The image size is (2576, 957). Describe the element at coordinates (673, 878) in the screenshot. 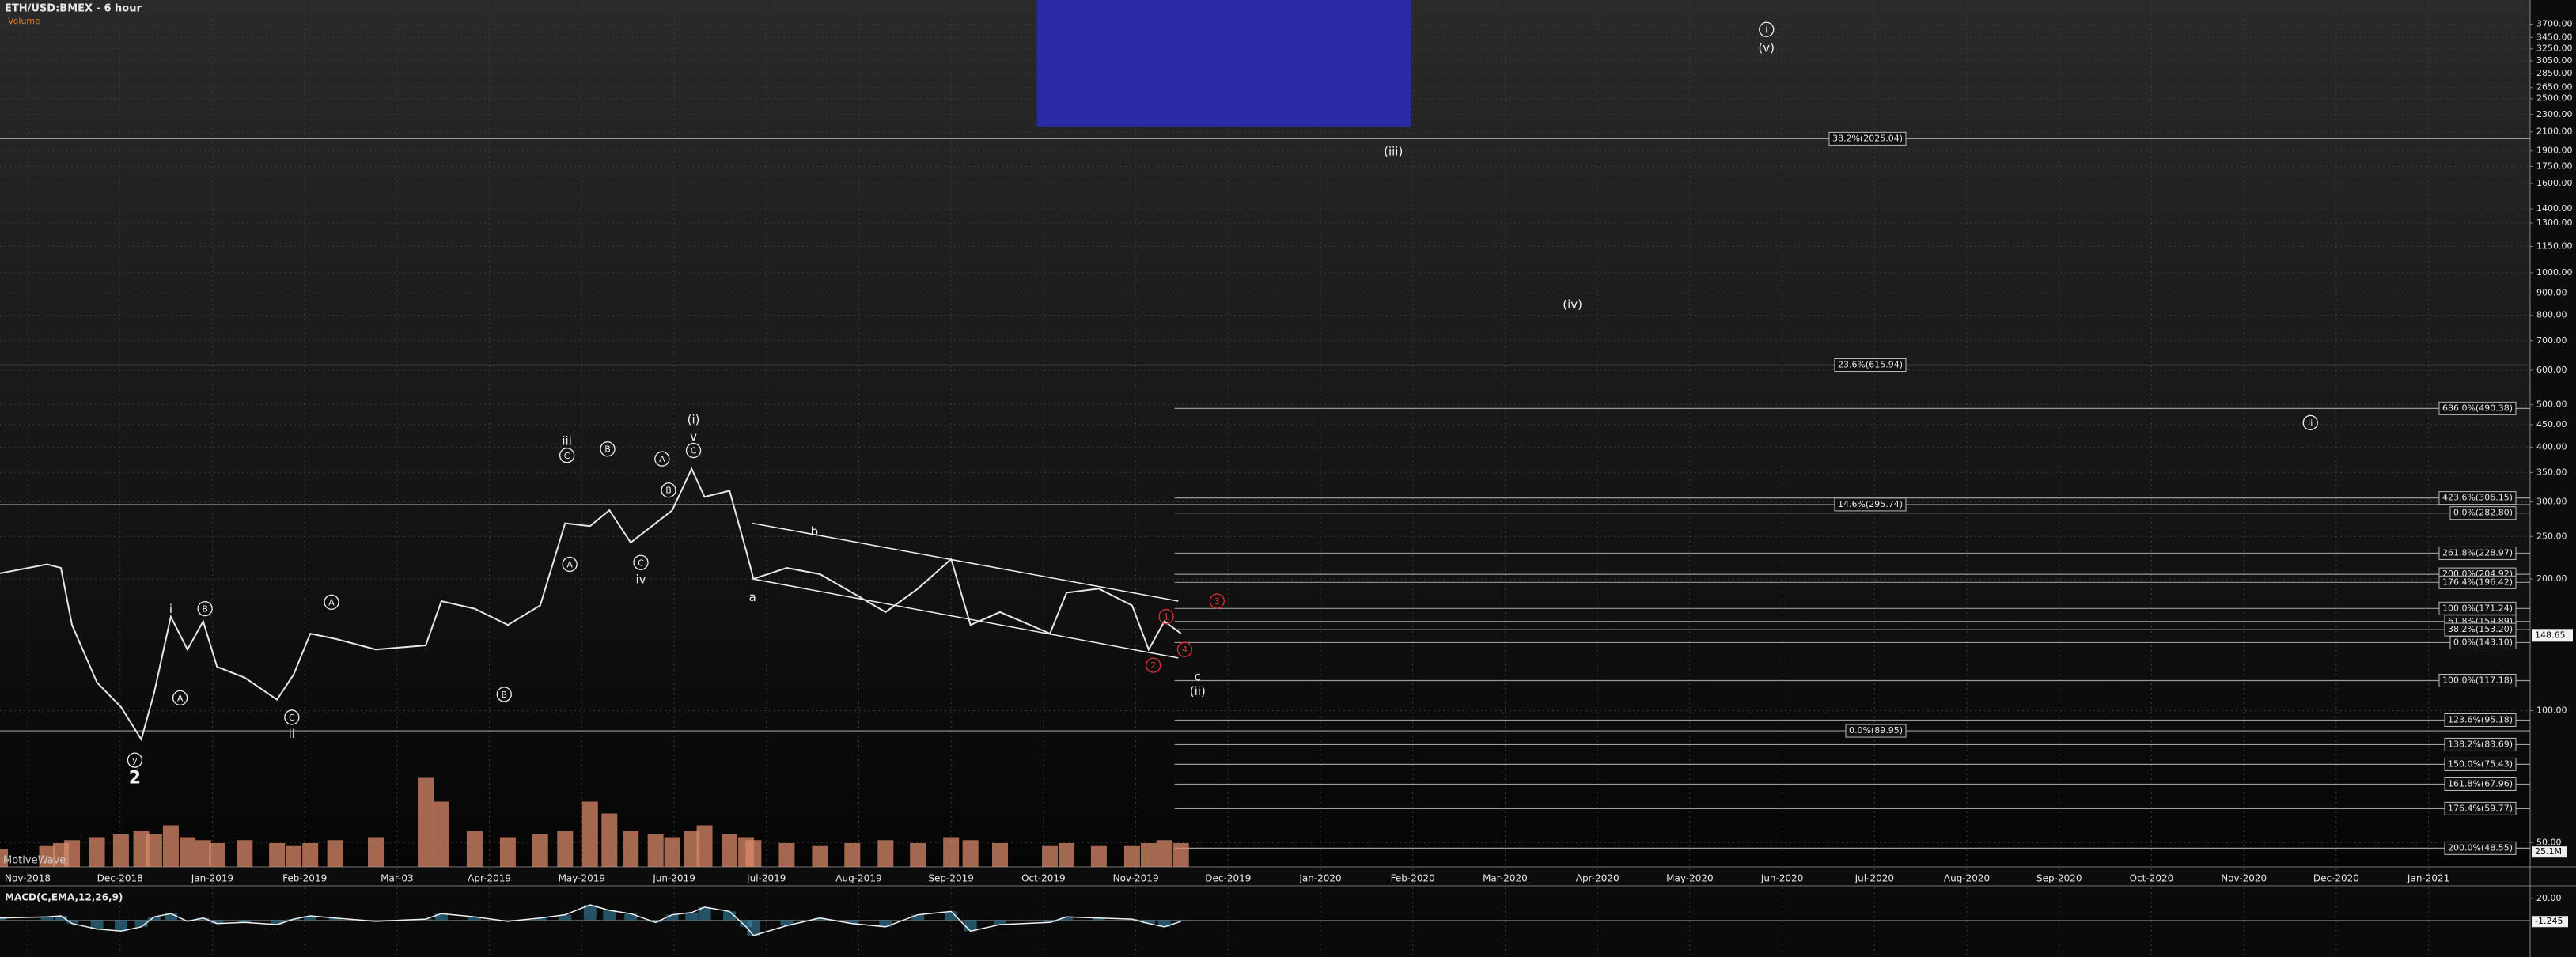

I see `x-tick-label: Jun-2019` at that location.